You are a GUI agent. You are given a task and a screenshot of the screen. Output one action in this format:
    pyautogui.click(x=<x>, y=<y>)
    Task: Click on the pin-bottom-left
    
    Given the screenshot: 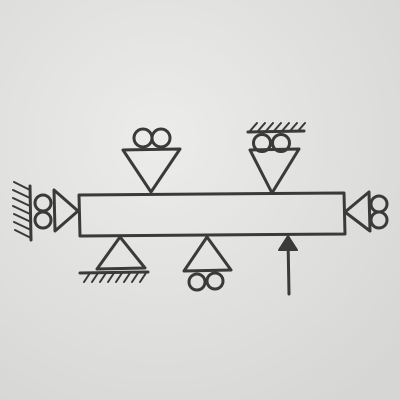 What is the action you would take?
    pyautogui.click(x=114, y=259)
    